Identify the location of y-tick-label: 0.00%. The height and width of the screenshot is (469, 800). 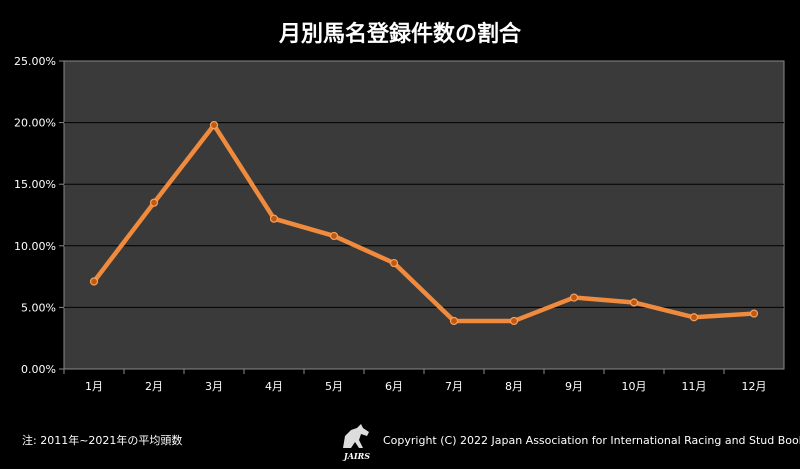
(38, 369).